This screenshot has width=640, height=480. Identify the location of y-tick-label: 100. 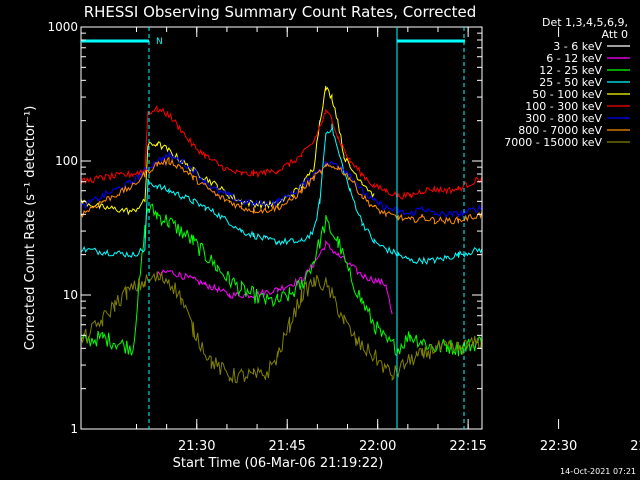
(66, 161).